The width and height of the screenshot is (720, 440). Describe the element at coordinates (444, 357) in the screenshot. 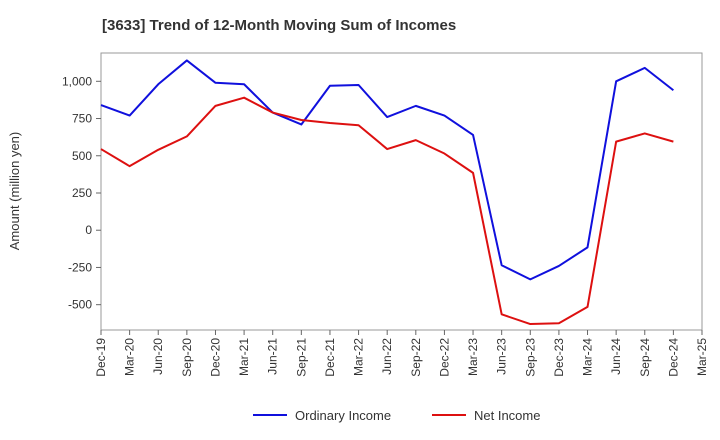

I see `x-tick-label: Dec-22` at that location.